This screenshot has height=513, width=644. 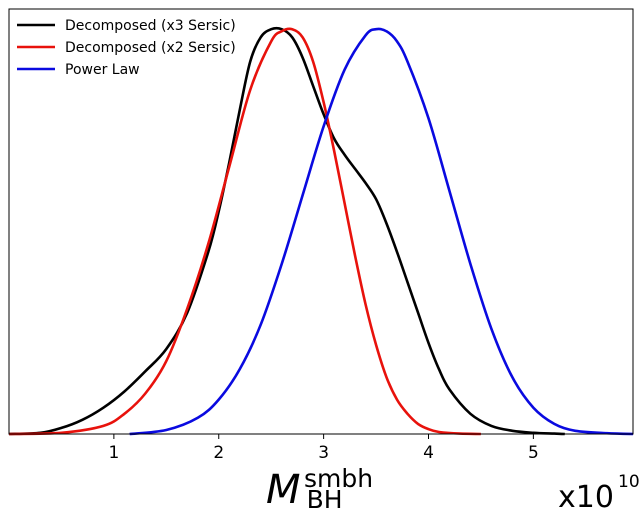 What do you see at coordinates (150, 26) in the screenshot?
I see `legend-label-1: Decomposed (x3 Sersic)` at bounding box center [150, 26].